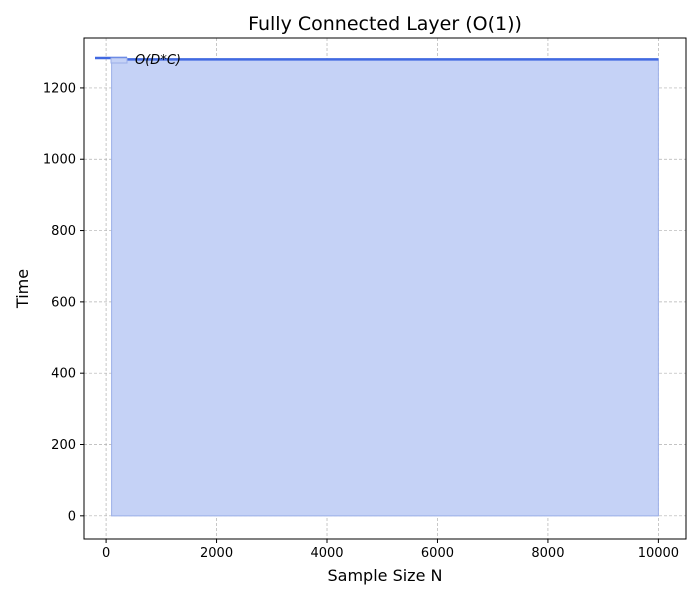 This screenshot has height=600, width=700. I want to click on legend: O(D*C), so click(138, 60).